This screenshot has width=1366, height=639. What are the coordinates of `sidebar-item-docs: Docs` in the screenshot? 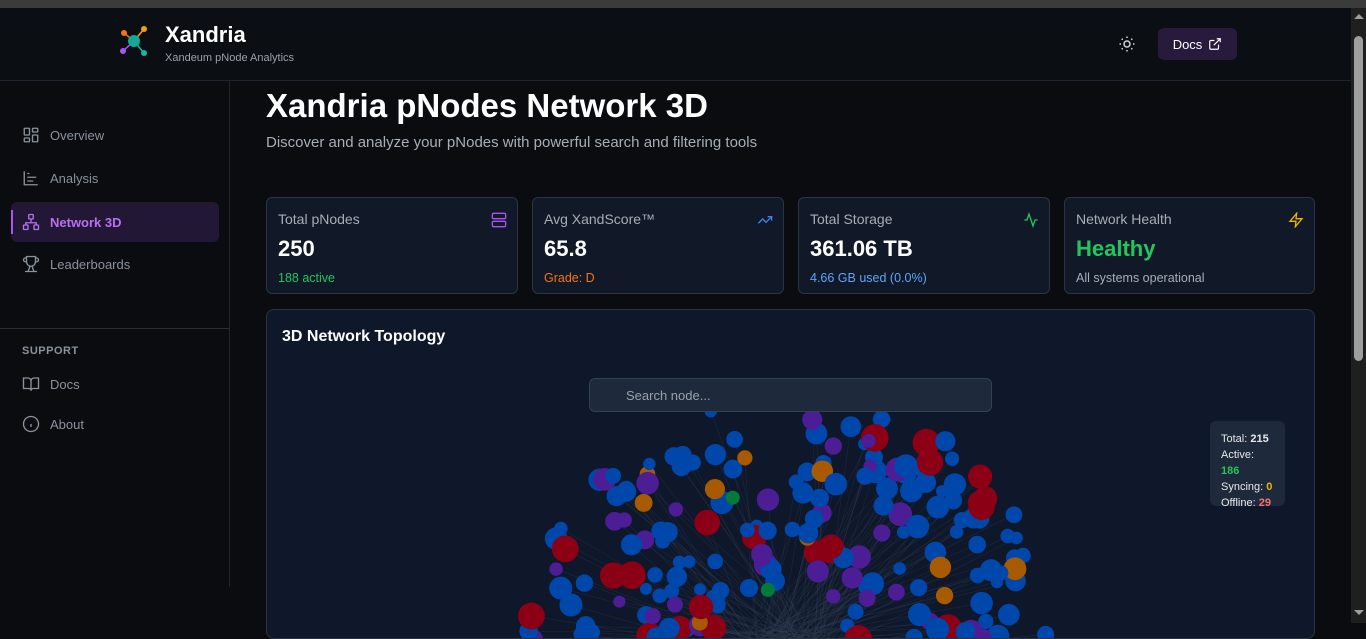 It's located at (115, 384).